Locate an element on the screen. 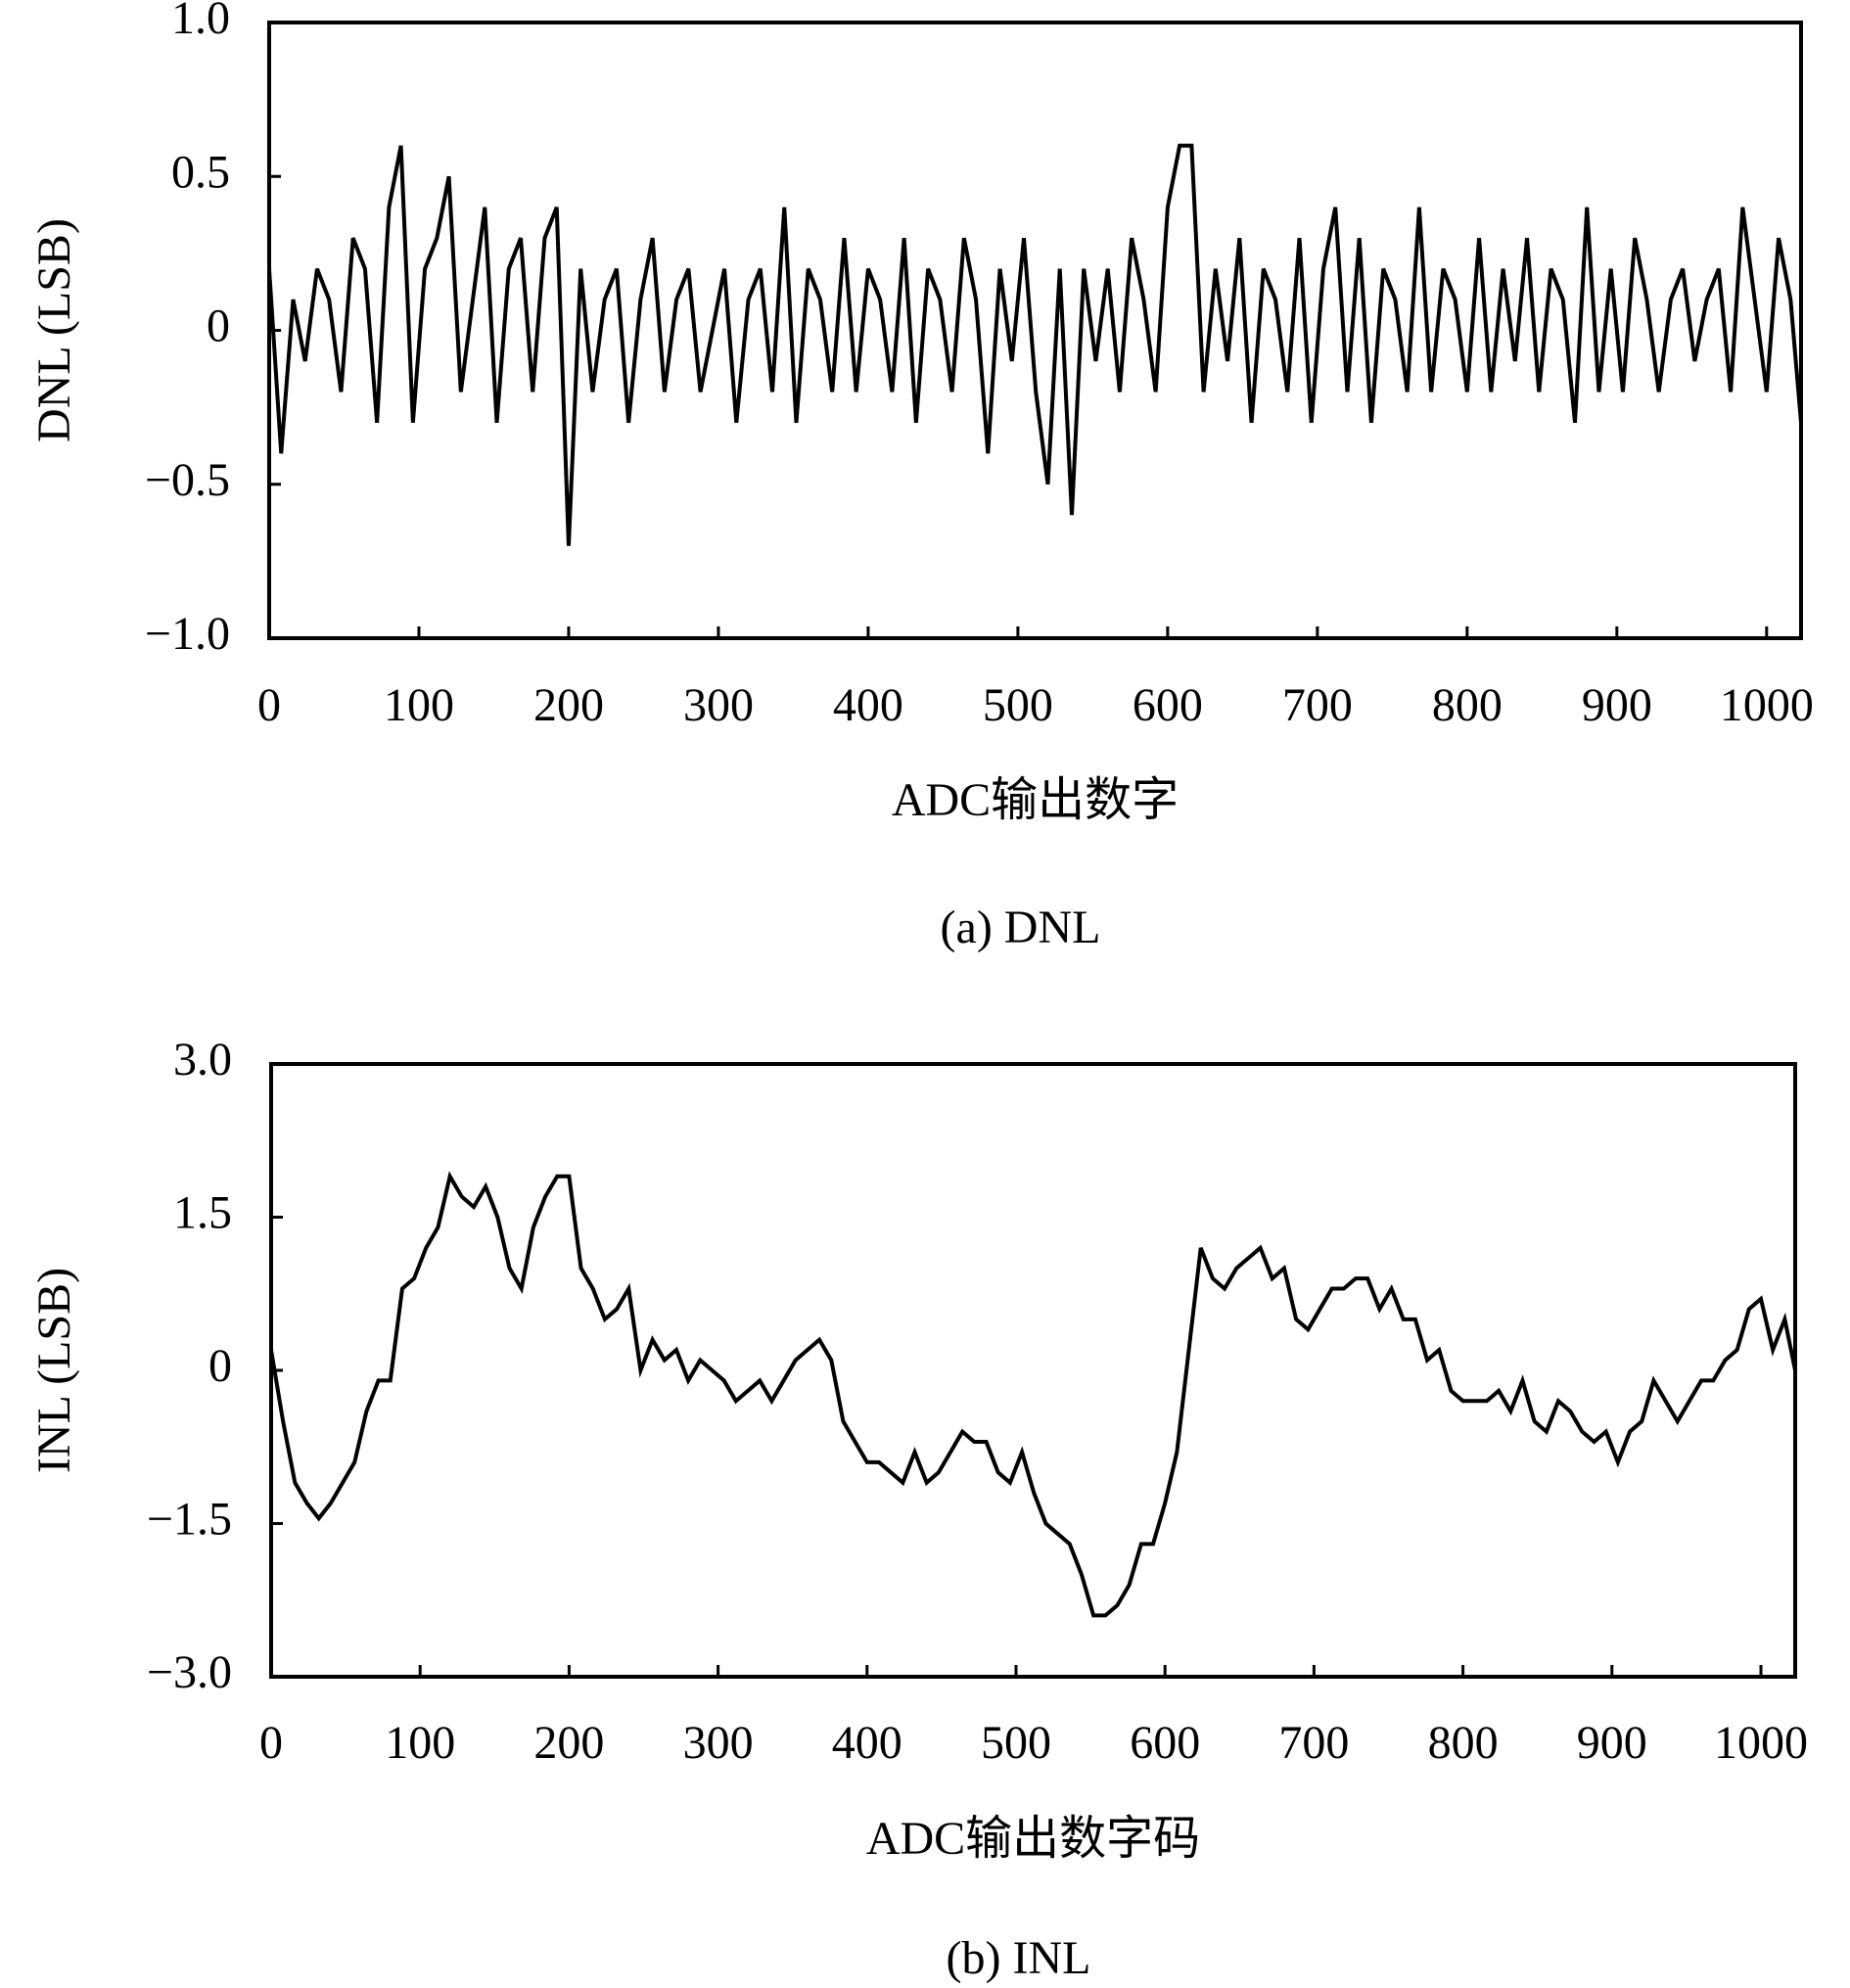 This screenshot has height=1988, width=1850. y-tick-label: −1.0 is located at coordinates (187, 634).